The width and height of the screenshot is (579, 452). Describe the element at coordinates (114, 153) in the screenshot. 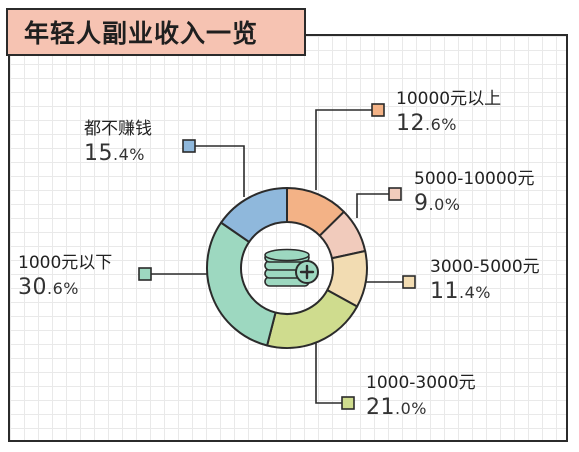

I see `slice-percent: 15.4%` at that location.